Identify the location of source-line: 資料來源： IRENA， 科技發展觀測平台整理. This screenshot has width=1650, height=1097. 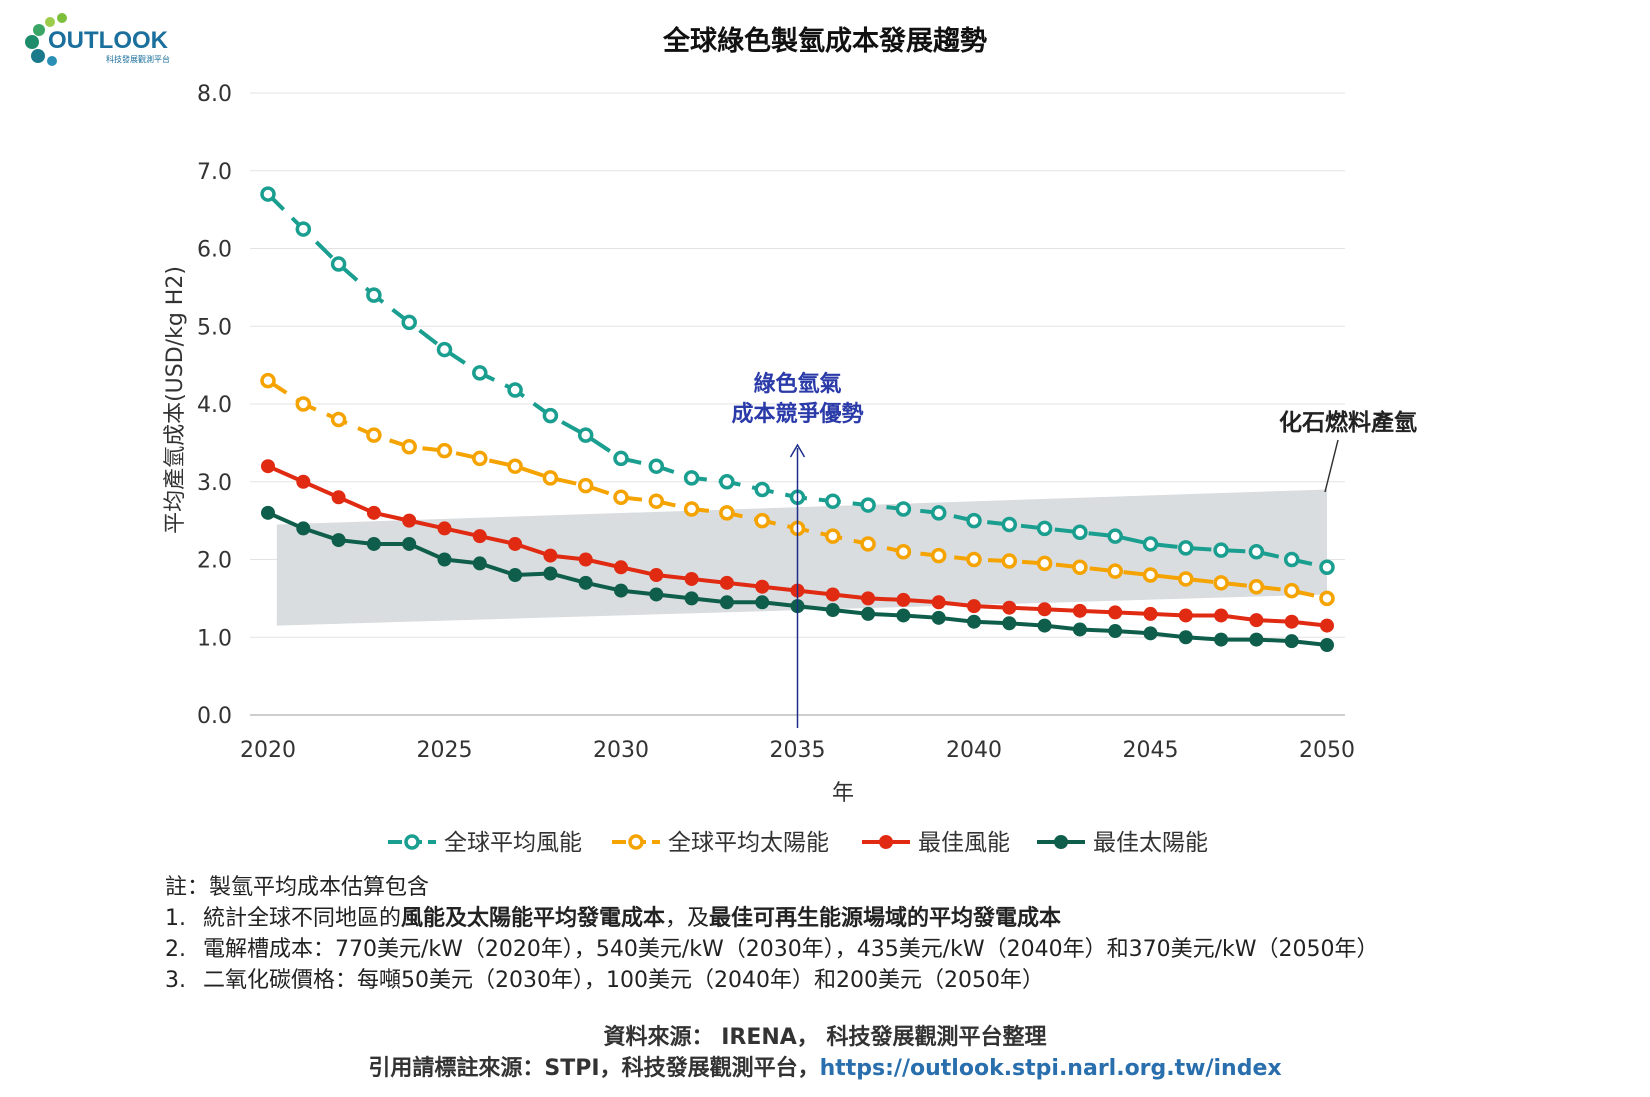
(825, 1037).